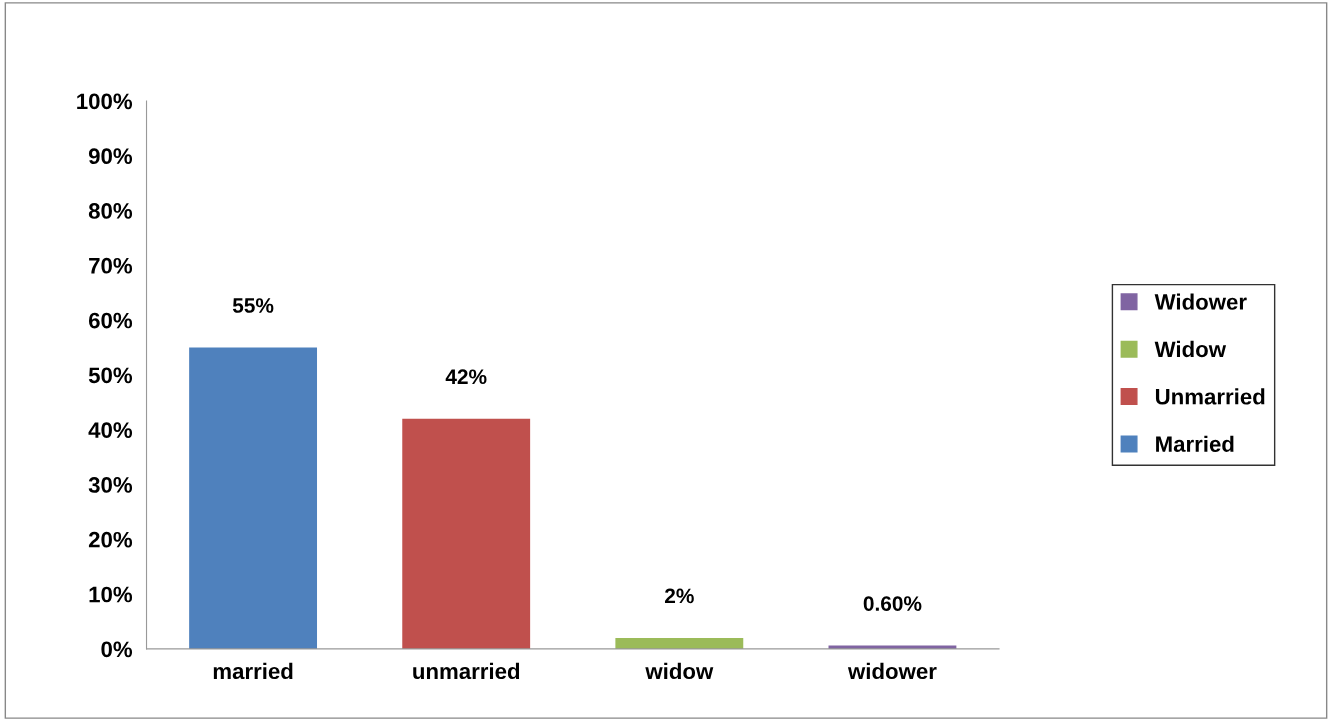  Describe the element at coordinates (253, 671) in the screenshot. I see `x-tick-label: married` at that location.